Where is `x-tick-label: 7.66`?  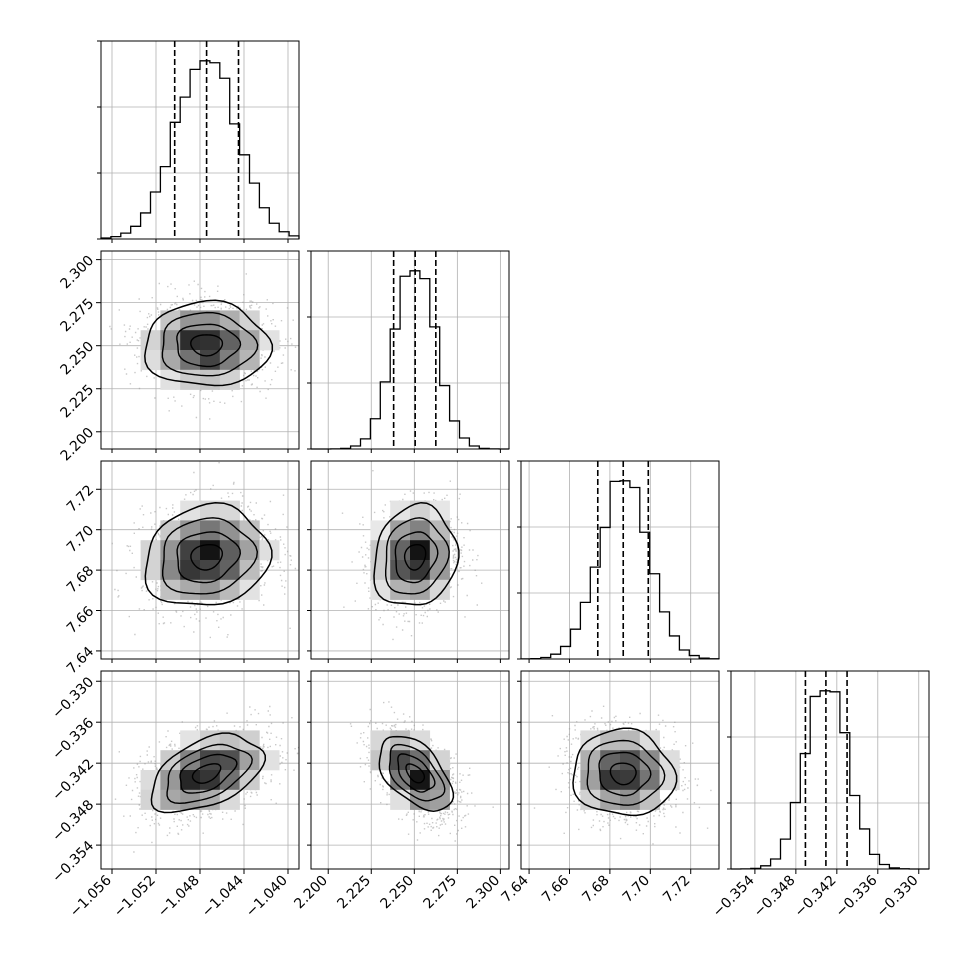 x-tick-label: 7.66 is located at coordinates (555, 888).